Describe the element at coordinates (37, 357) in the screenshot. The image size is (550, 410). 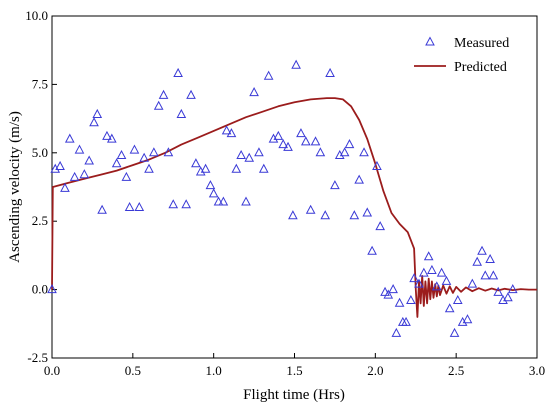
I see `y-tick-label: -2.5` at that location.